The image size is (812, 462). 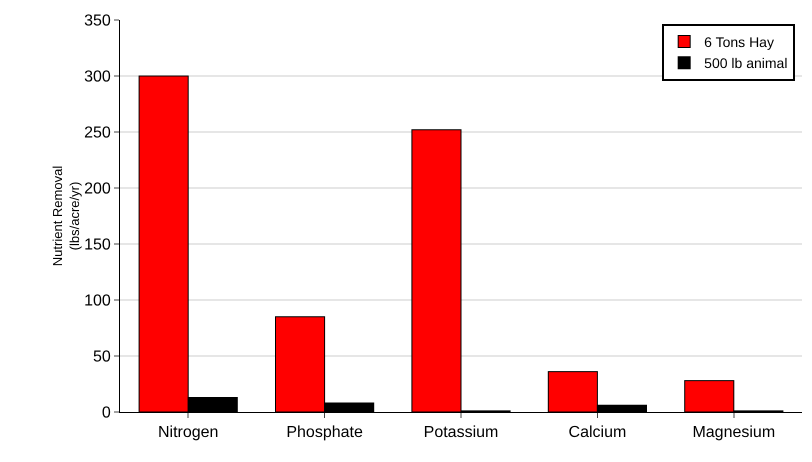 I want to click on y-tick-label: 200, so click(x=97, y=189).